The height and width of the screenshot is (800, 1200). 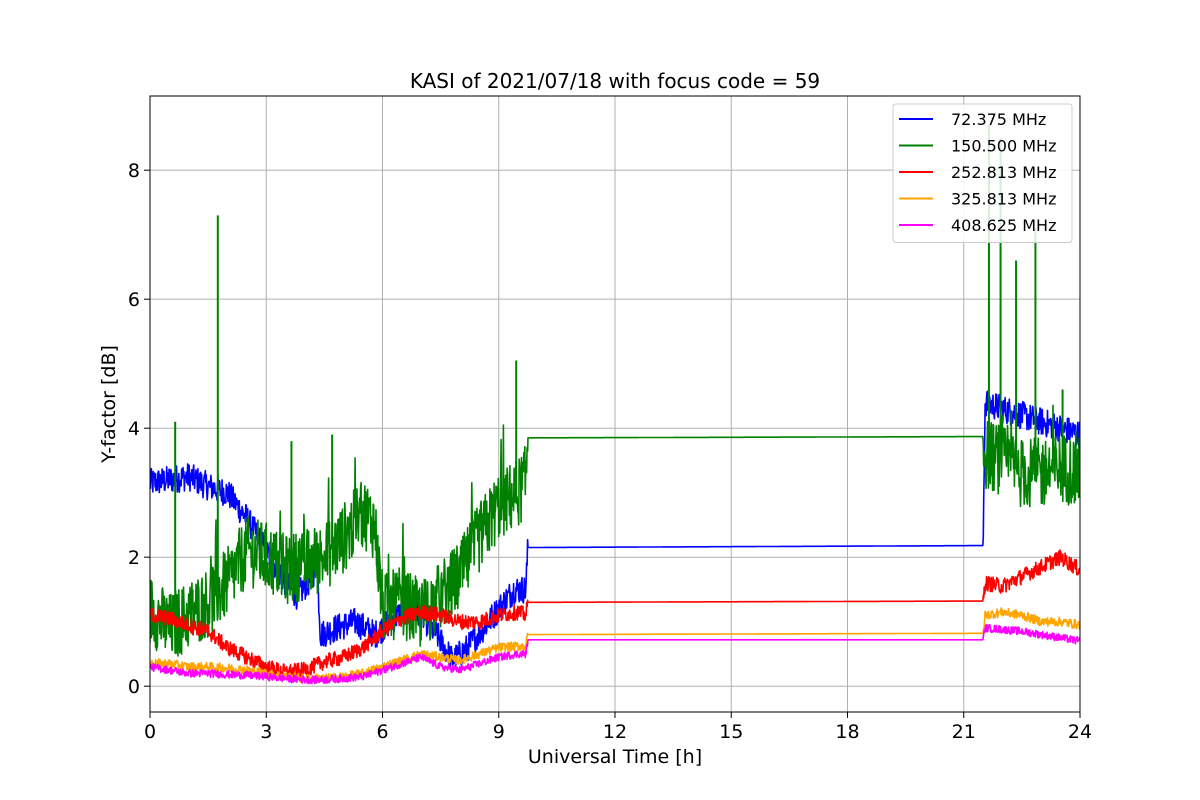 What do you see at coordinates (382, 732) in the screenshot?
I see `x-tick-label: 6` at bounding box center [382, 732].